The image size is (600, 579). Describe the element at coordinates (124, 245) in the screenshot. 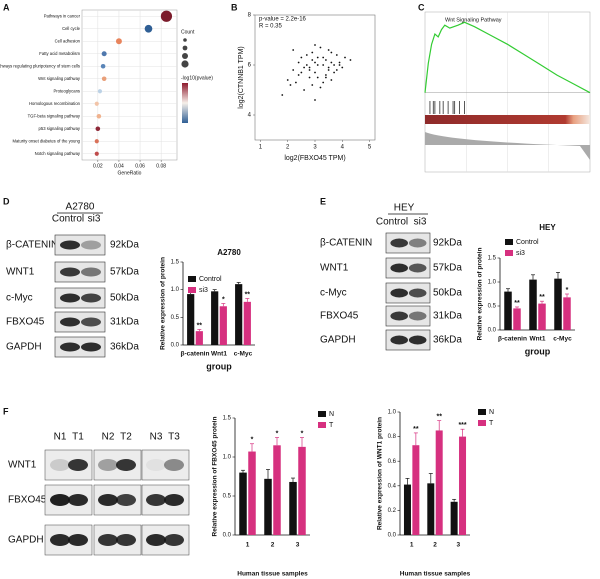

I see `size-label: 92kDa` at that location.